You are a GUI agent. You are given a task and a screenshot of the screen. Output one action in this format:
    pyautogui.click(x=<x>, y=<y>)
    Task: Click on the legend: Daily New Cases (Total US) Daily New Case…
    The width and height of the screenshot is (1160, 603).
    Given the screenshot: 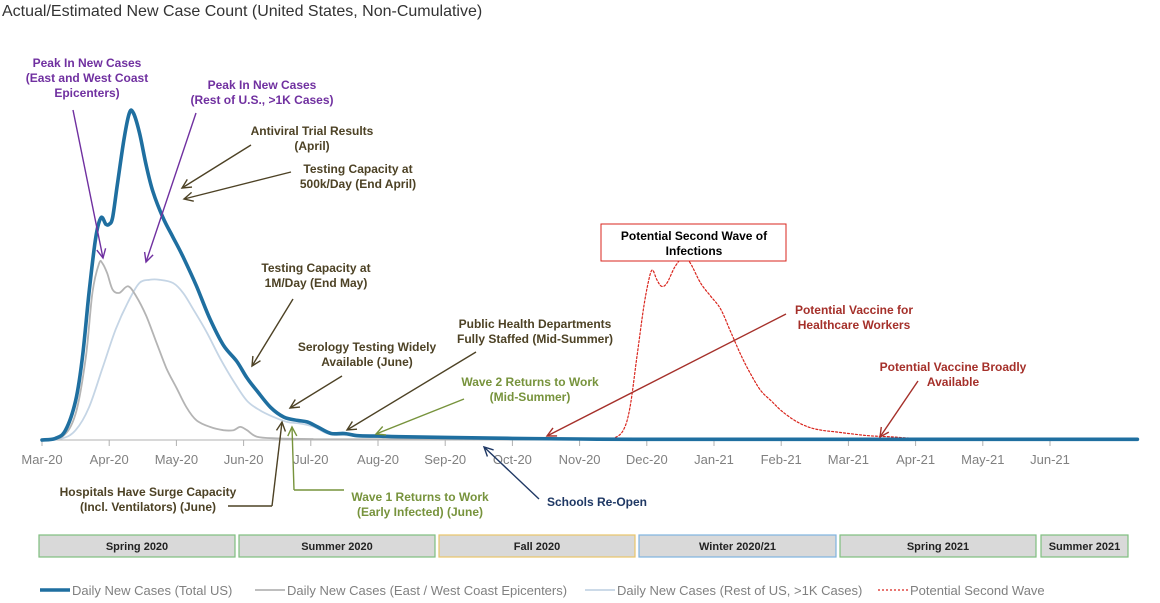 What is the action you would take?
    pyautogui.click(x=542, y=590)
    